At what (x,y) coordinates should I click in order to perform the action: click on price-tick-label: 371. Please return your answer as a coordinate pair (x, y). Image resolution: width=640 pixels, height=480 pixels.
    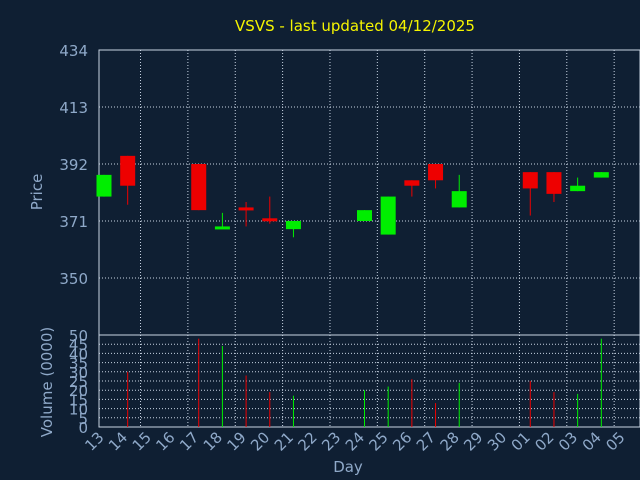
    Looking at the image, I should click on (73, 222).